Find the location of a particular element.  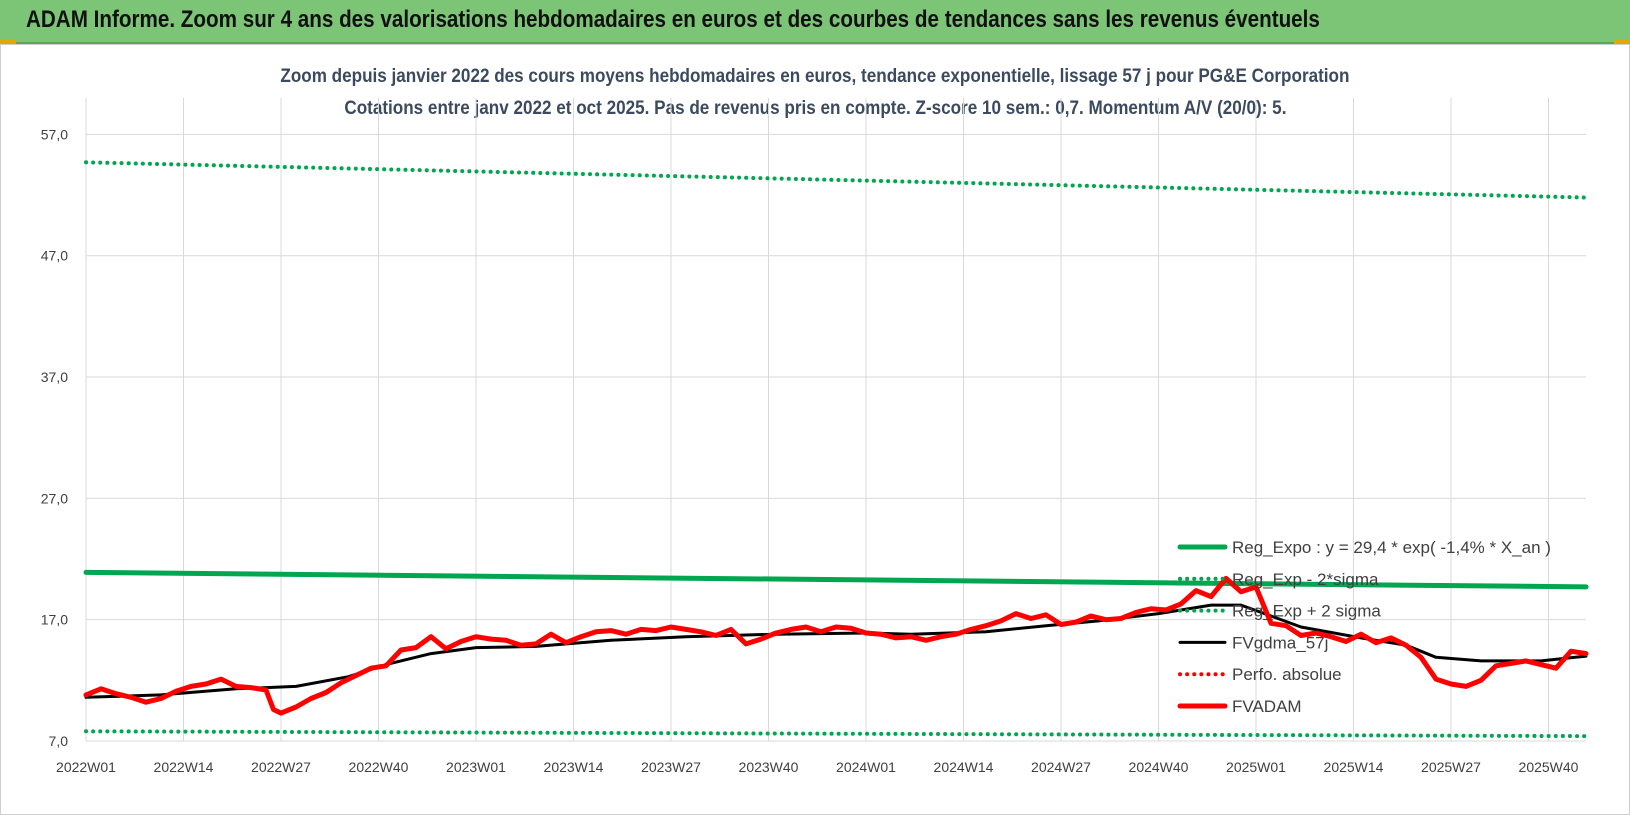

x-tick-label: 2025W27 is located at coordinates (1451, 767).